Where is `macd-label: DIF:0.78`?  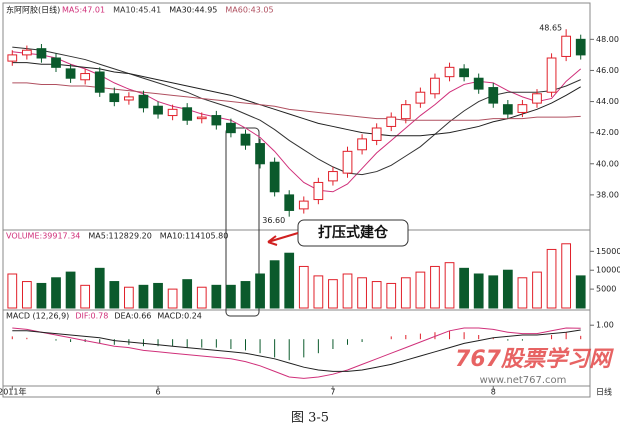 macd-label: DIF:0.78 is located at coordinates (91, 316).